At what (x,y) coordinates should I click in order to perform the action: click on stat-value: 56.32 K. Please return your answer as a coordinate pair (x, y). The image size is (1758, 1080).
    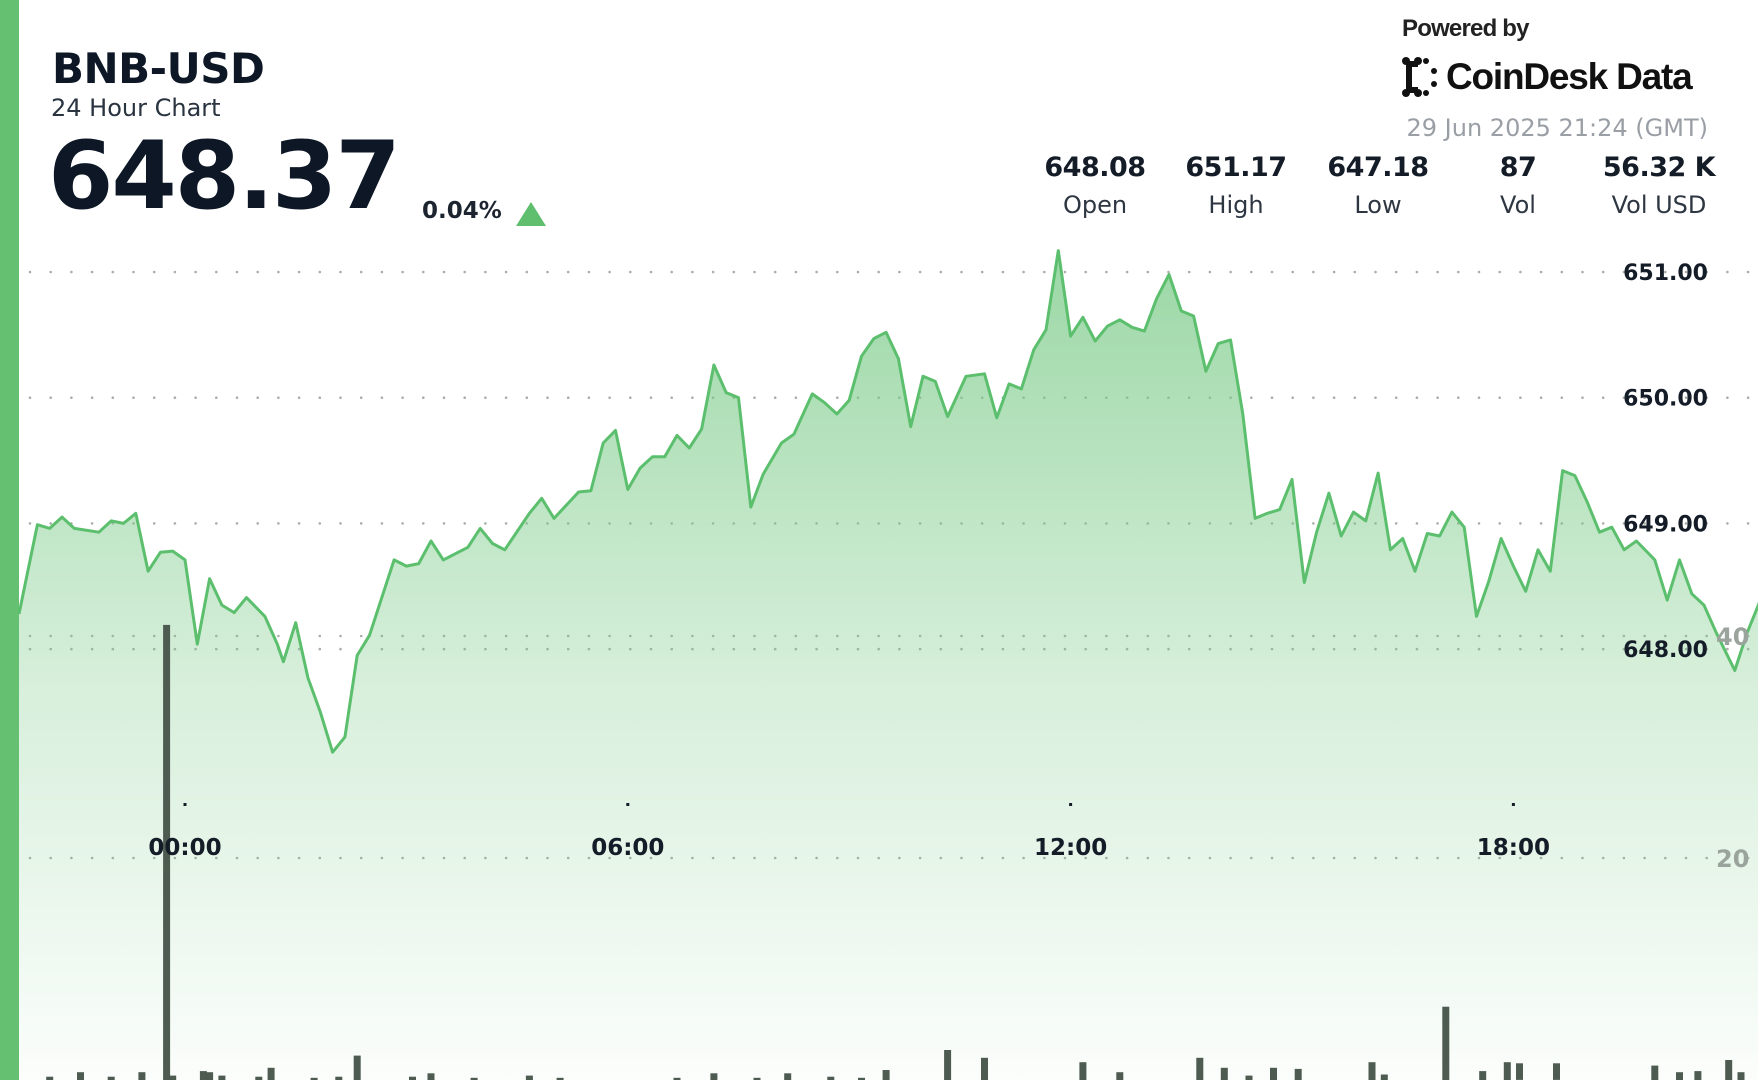
    Looking at the image, I should click on (1659, 167).